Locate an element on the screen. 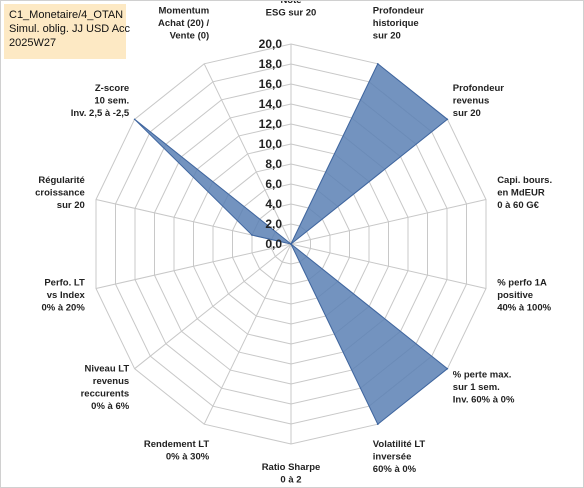 The image size is (584, 488). axis-label-10-line-0: Perfo. LT is located at coordinates (64, 282).